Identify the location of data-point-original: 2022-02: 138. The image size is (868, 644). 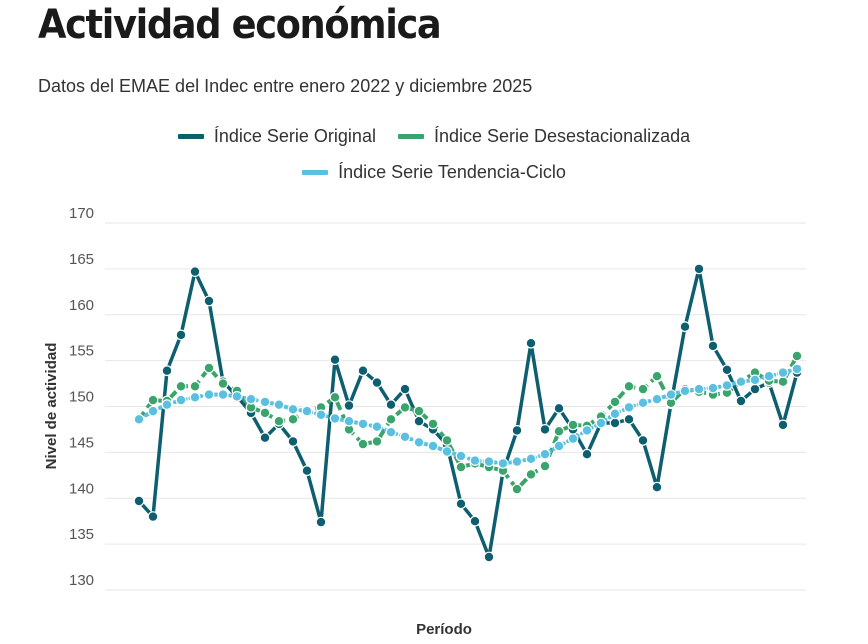
(153, 516).